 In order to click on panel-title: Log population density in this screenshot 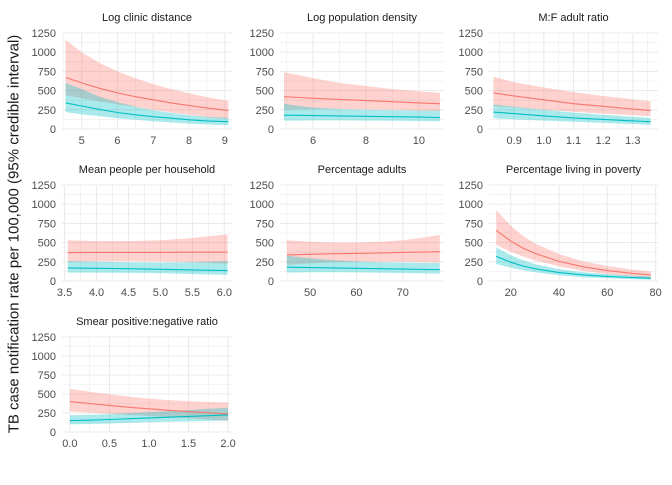, I will do `click(362, 18)`.